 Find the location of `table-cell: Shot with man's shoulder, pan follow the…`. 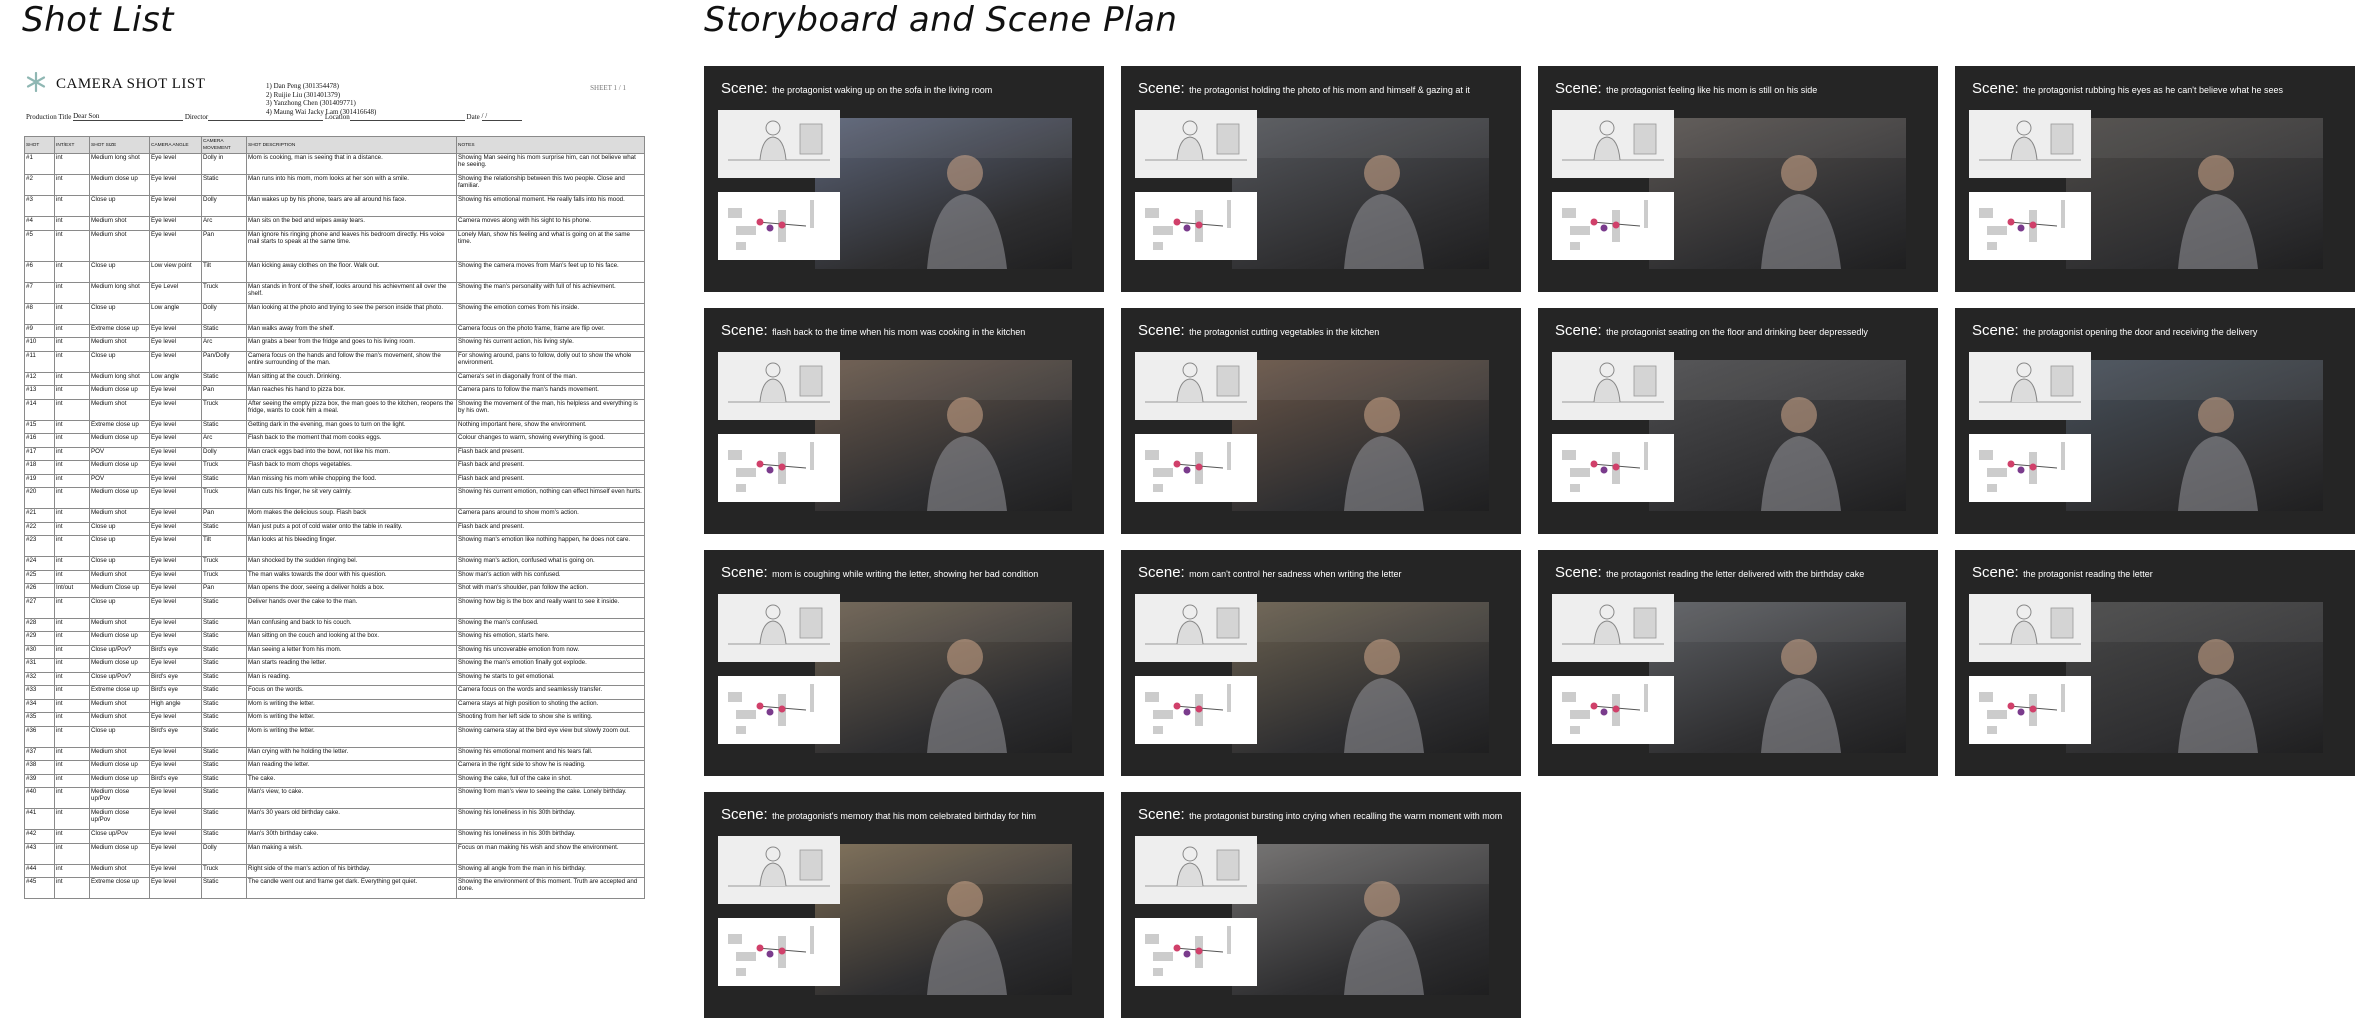

table-cell: Shot with man's shoulder, pan follow the… is located at coordinates (550, 590).